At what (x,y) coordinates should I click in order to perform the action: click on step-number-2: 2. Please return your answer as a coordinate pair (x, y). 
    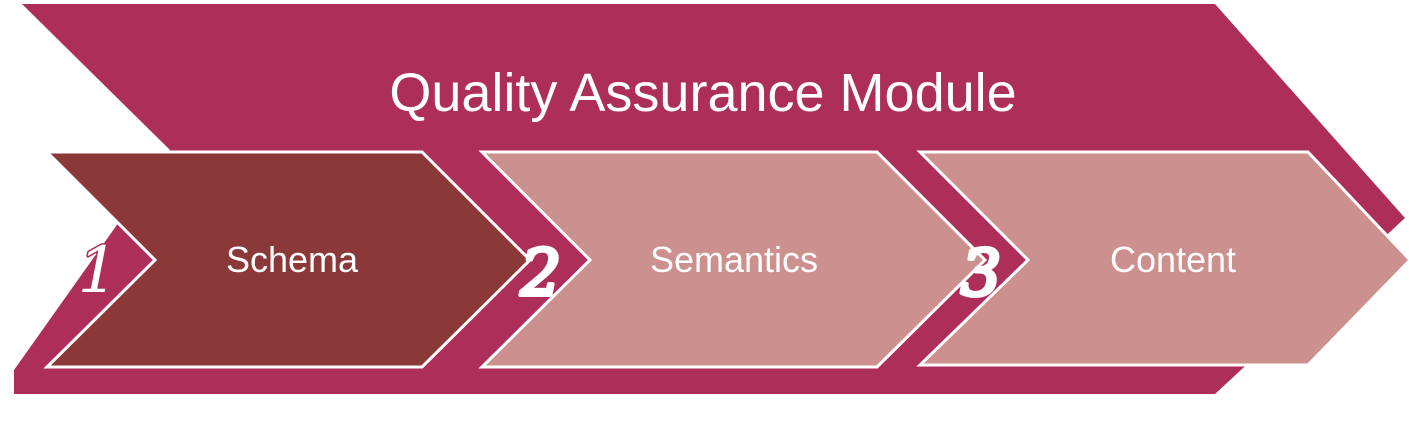
    Looking at the image, I should click on (541, 274).